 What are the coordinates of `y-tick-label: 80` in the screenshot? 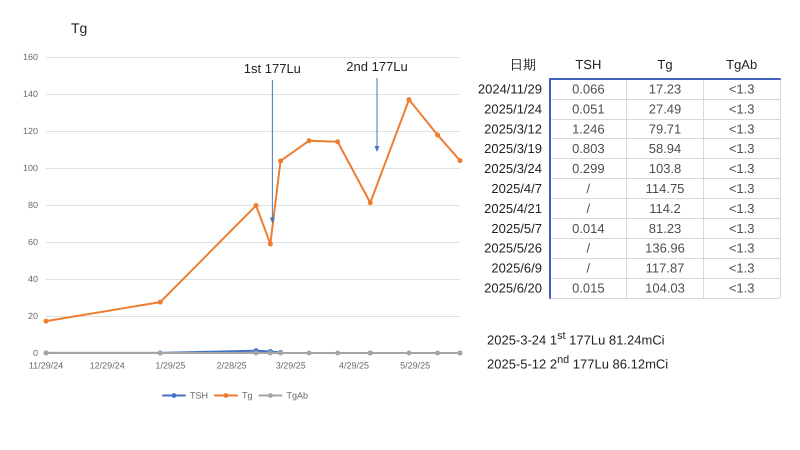 It's located at (33, 205).